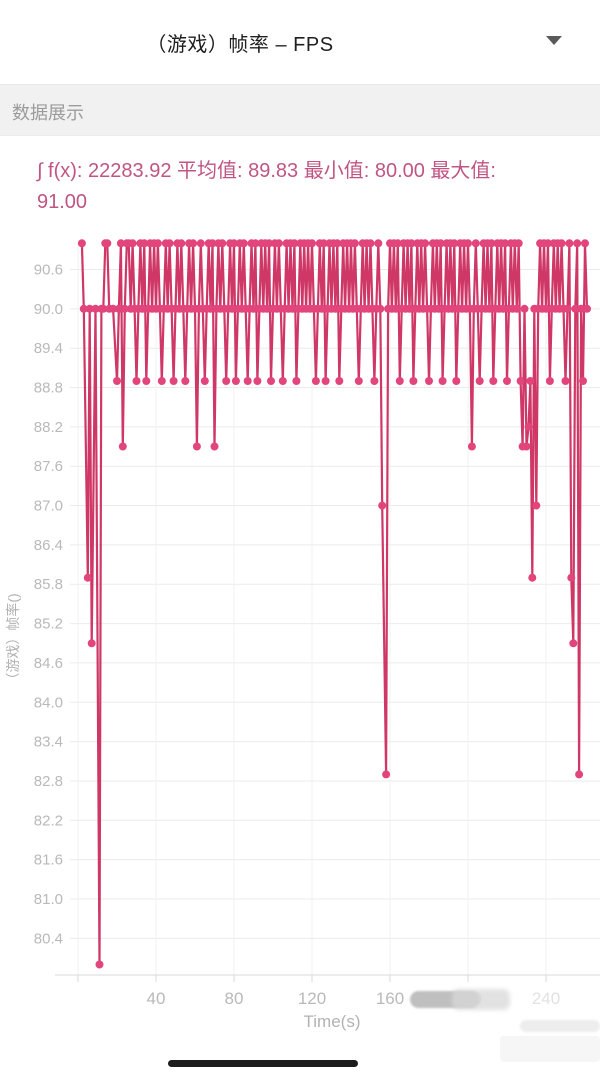  What do you see at coordinates (300, 110) in the screenshot?
I see `section-header: 数据展示` at bounding box center [300, 110].